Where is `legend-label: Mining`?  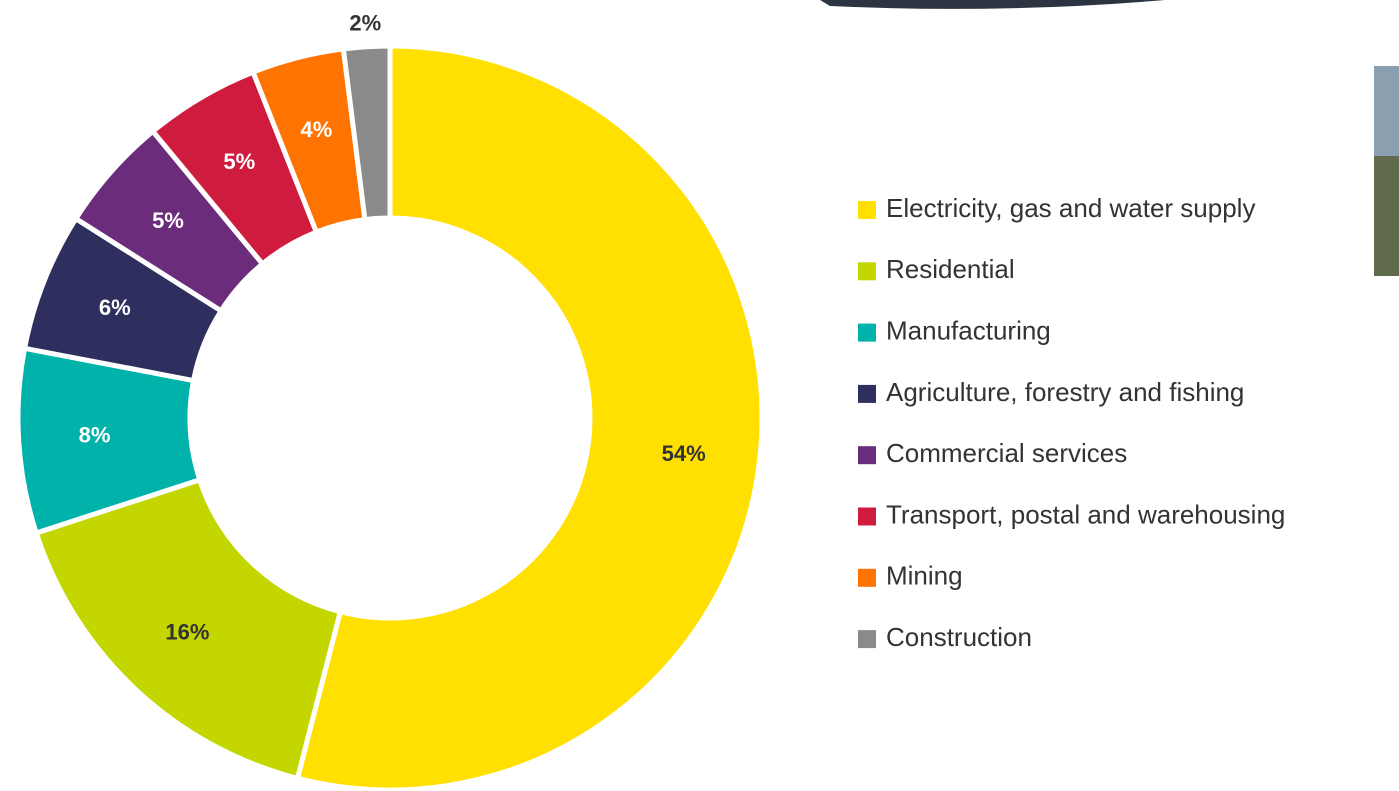
legend-label: Mining is located at coordinates (924, 576).